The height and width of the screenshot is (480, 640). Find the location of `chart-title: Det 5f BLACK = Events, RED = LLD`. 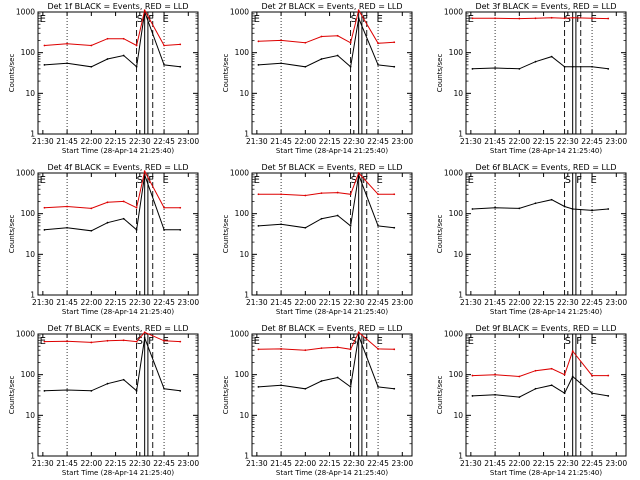

chart-title: Det 5f BLACK = Events, RED = LLD is located at coordinates (331, 167).